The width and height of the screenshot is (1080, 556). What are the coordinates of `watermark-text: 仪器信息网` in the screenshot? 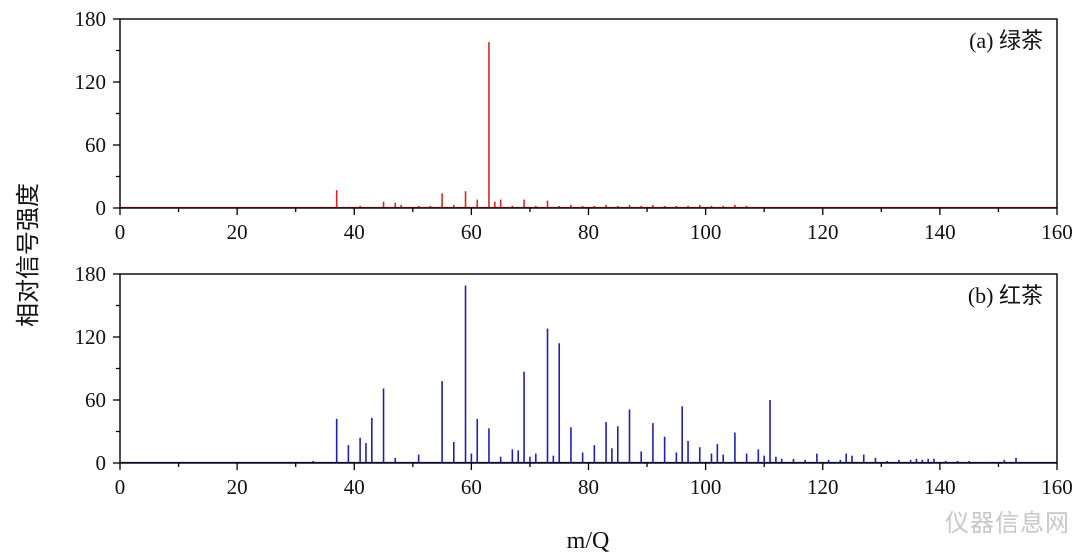 It's located at (1007, 523).